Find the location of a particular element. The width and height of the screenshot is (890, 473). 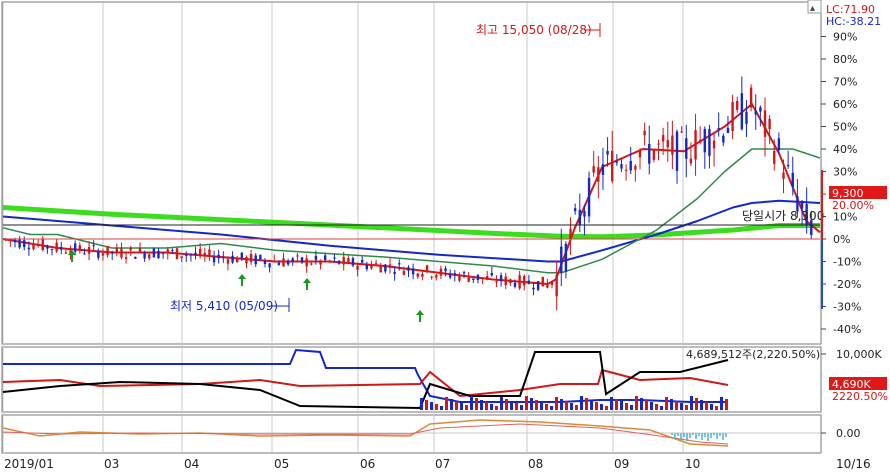

lc-label: LC:71.90 is located at coordinates (850, 9).